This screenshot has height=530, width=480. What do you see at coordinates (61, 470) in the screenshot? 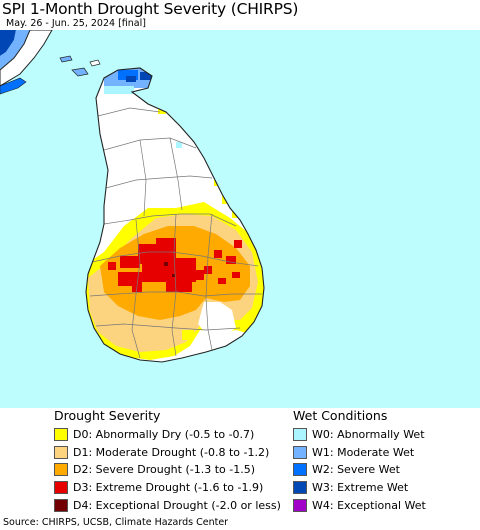
I see `d2-swatch` at bounding box center [61, 470].